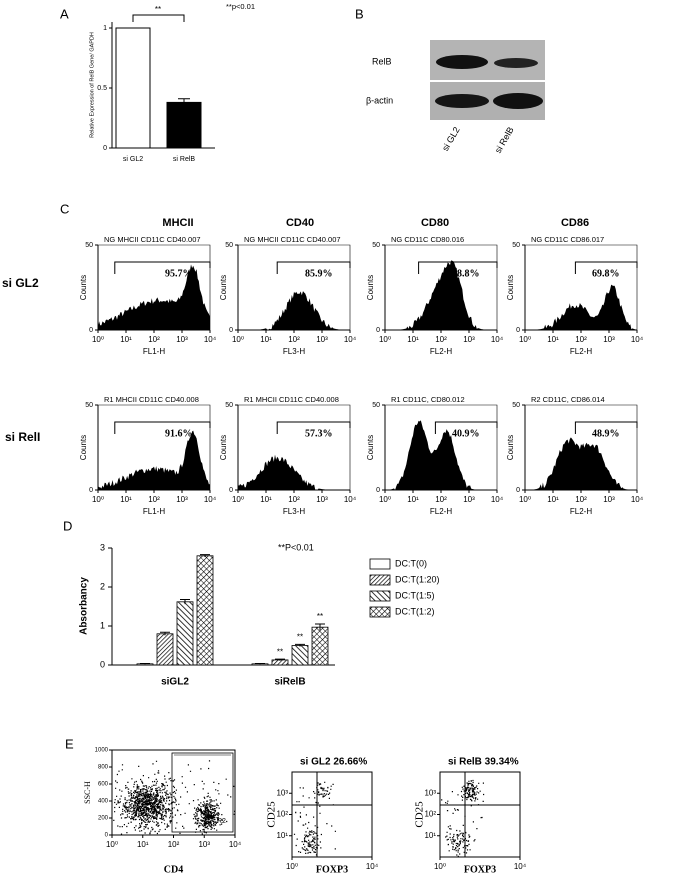  What do you see at coordinates (291, 399) in the screenshot?
I see `plot-title: R1 MHCII CD11C CD40.008` at bounding box center [291, 399].